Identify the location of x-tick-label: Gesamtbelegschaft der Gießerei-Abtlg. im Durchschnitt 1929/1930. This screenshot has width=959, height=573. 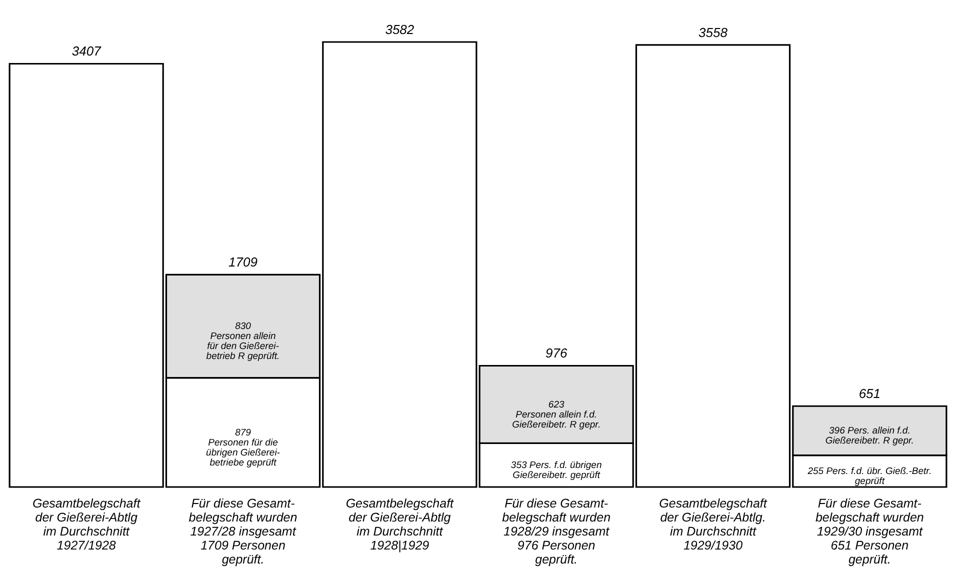
(713, 524).